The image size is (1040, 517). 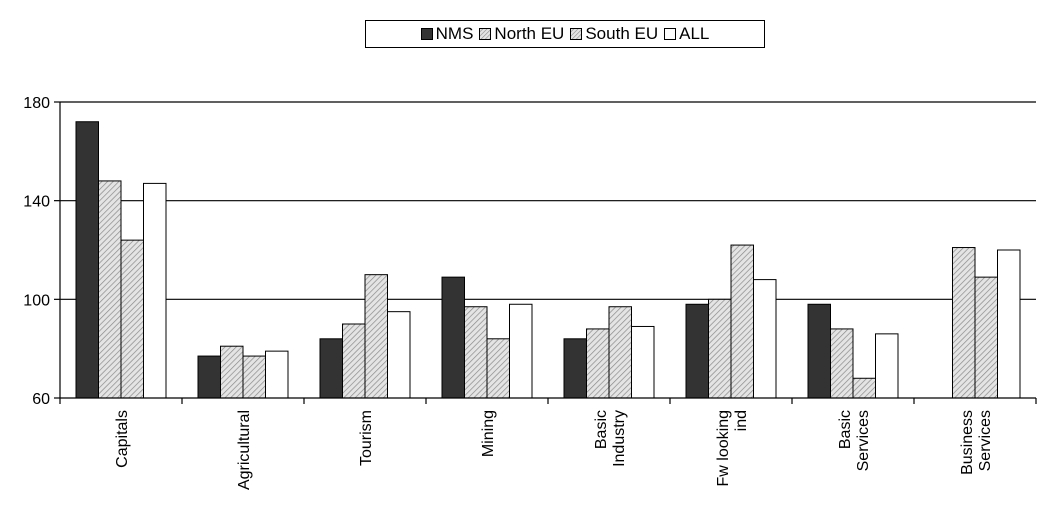 What do you see at coordinates (694, 33) in the screenshot?
I see `legend-label-all: ALL` at bounding box center [694, 33].